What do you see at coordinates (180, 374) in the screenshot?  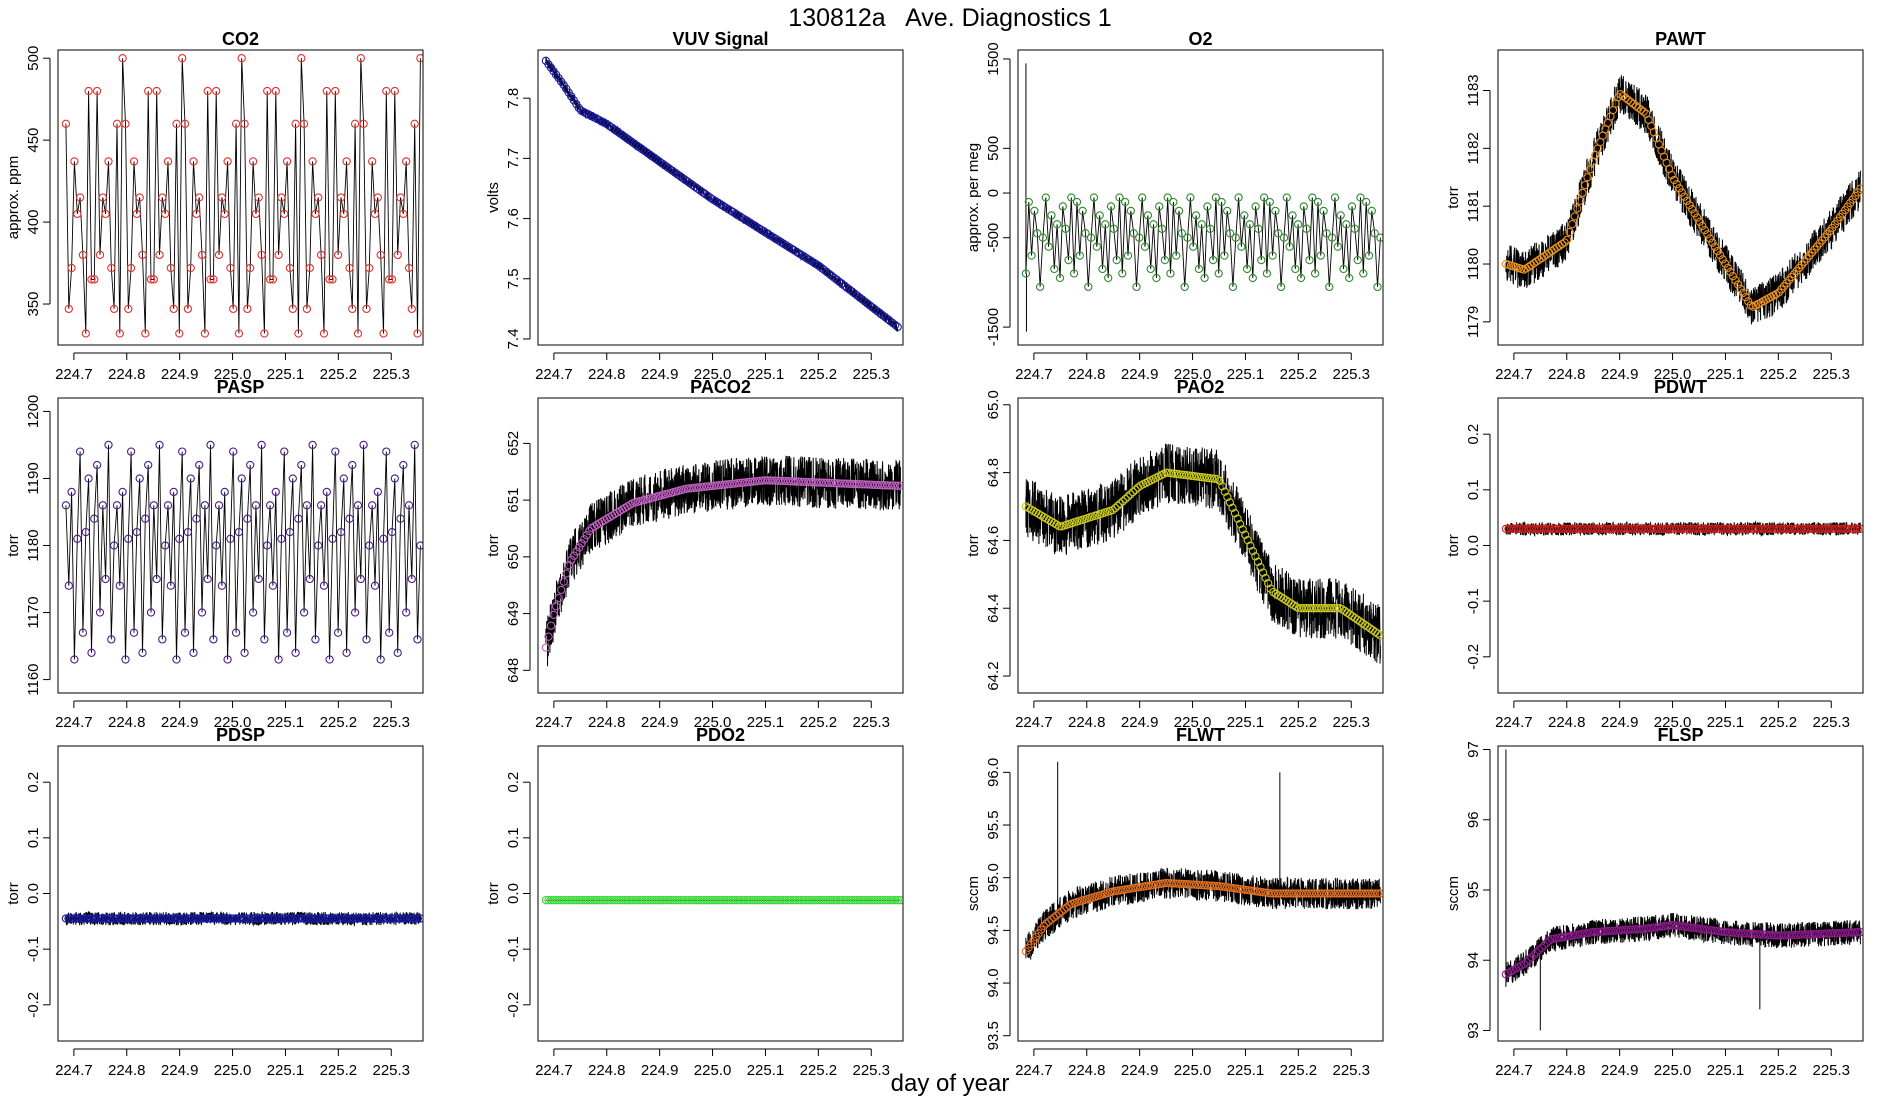 I see `co2-xtick-label: 224.9` at bounding box center [180, 374].